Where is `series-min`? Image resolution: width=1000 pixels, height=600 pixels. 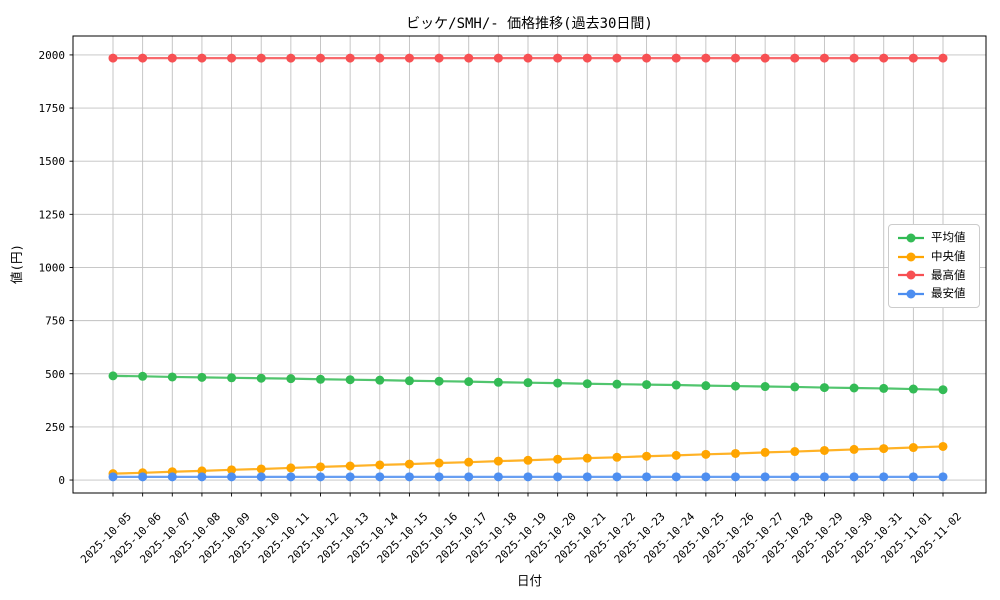
series-min is located at coordinates (528, 477).